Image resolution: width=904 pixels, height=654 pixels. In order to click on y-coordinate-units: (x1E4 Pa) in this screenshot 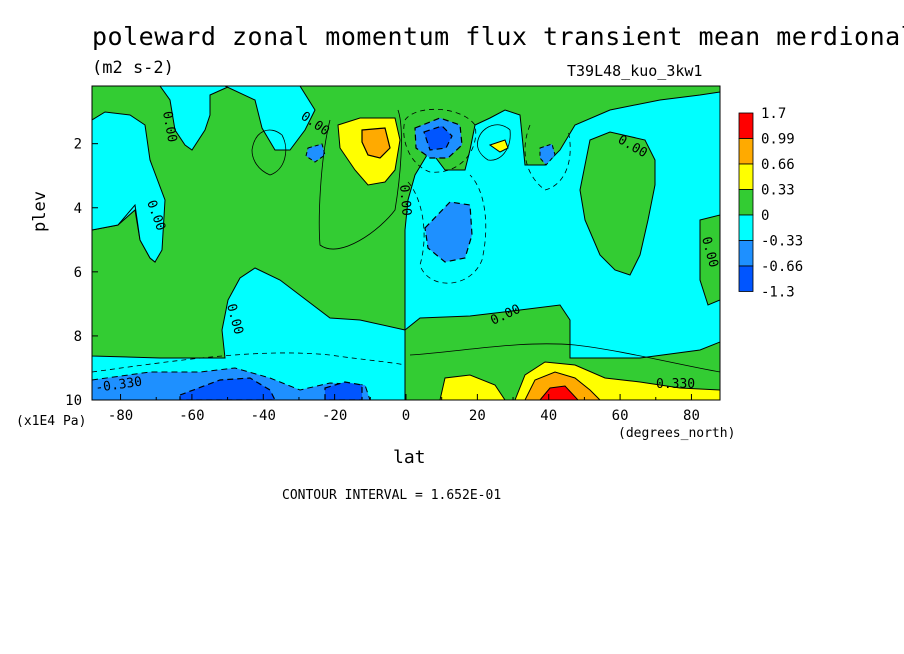, I will do `click(51, 421)`.